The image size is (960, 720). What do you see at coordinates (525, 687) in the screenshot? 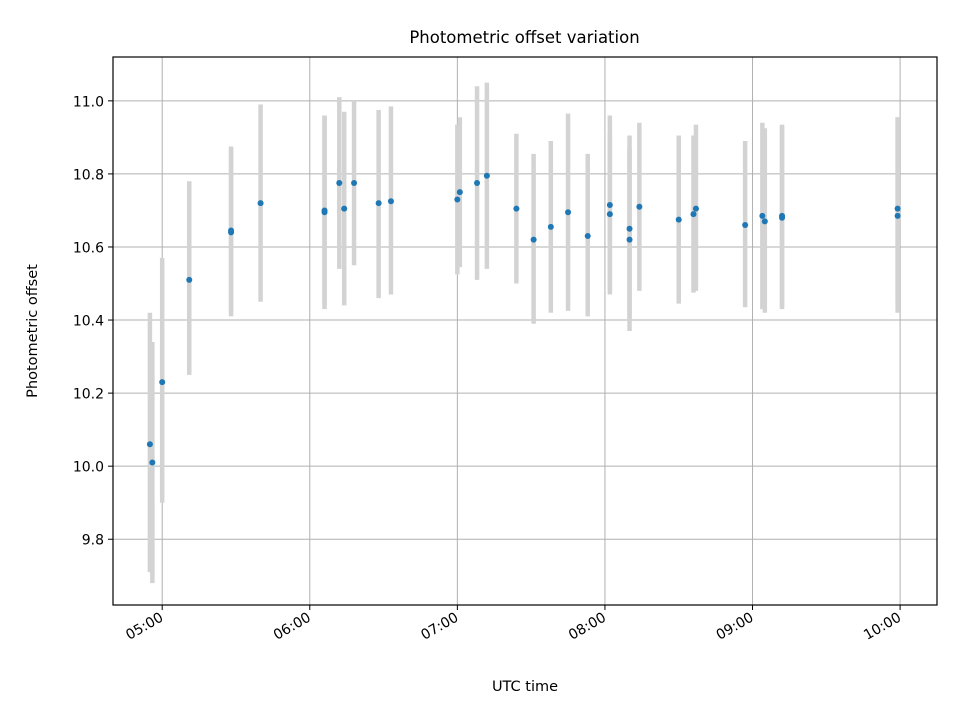
I see `x-axis-label: UTC time` at bounding box center [525, 687].